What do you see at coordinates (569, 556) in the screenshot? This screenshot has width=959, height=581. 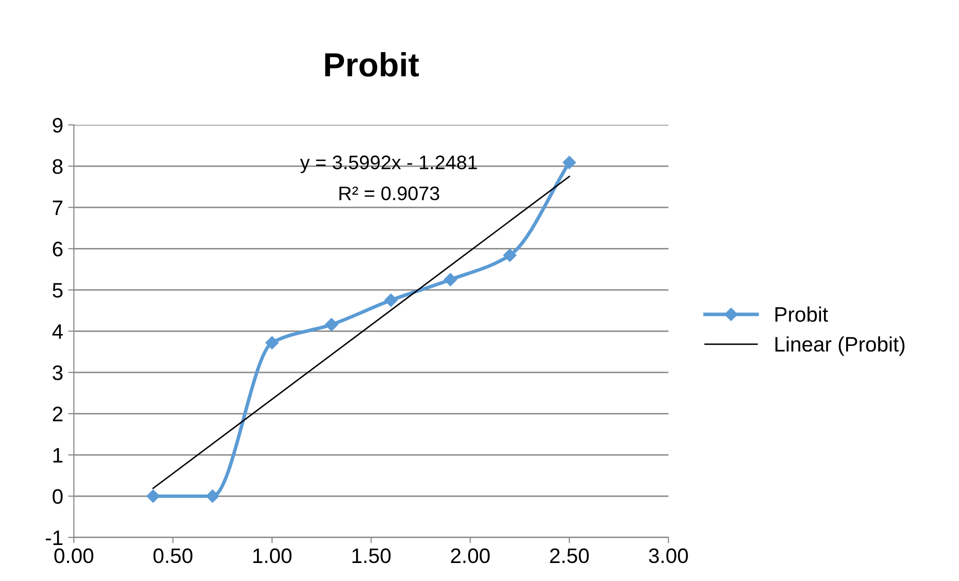 I see `x-tick-label: 2.50` at bounding box center [569, 556].